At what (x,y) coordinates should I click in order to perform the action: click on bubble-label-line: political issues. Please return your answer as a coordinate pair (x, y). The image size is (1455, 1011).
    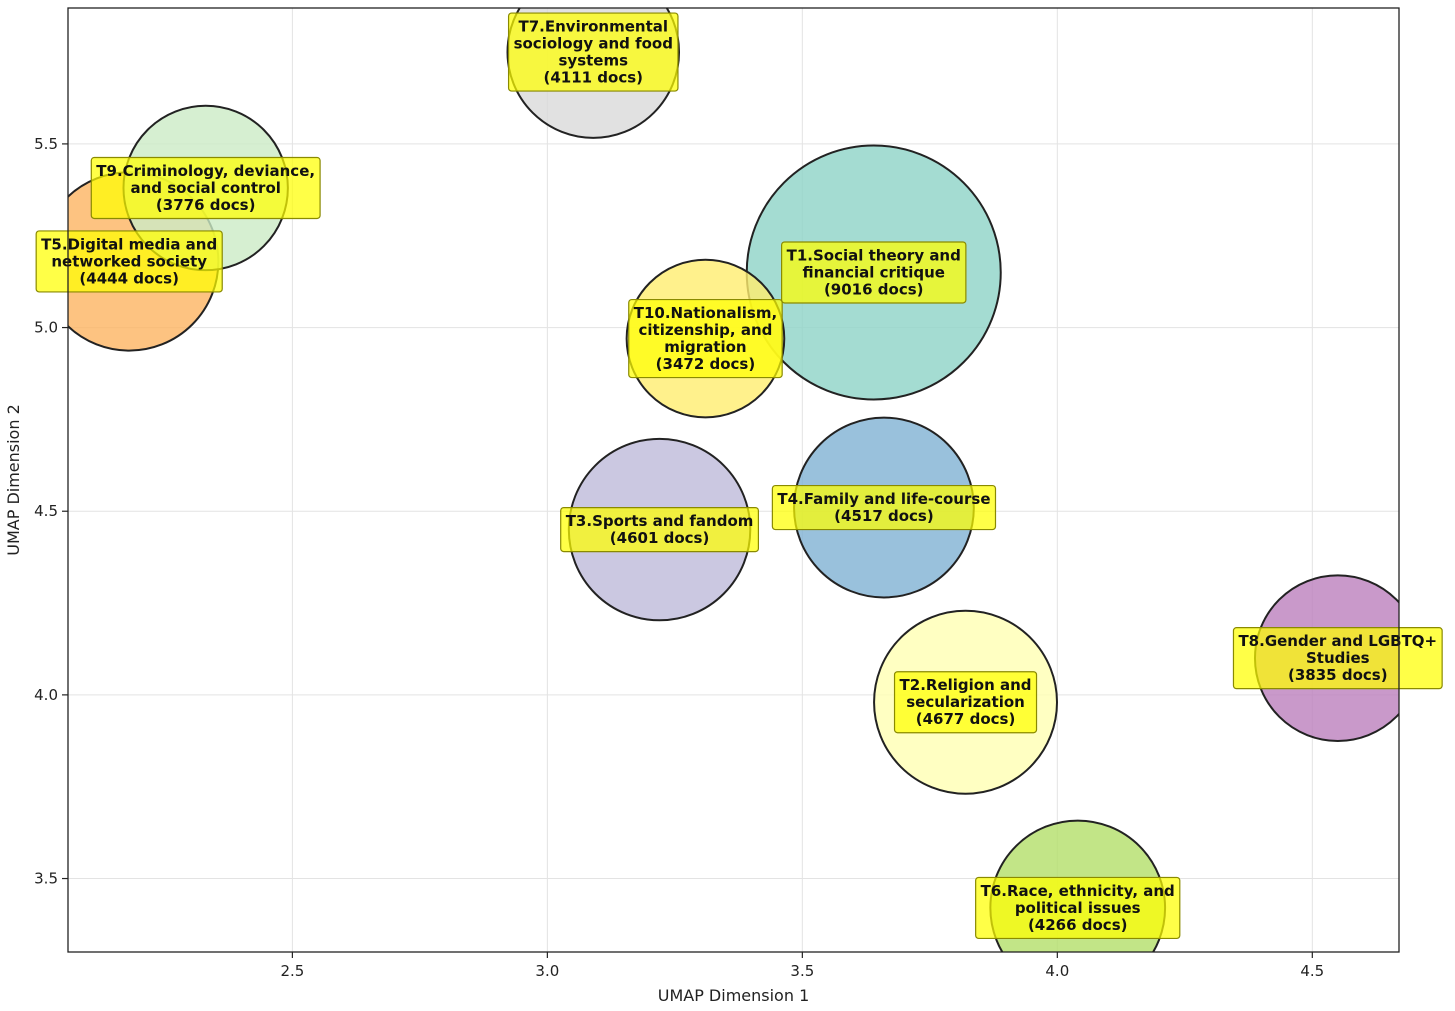
    Looking at the image, I should click on (1078, 908).